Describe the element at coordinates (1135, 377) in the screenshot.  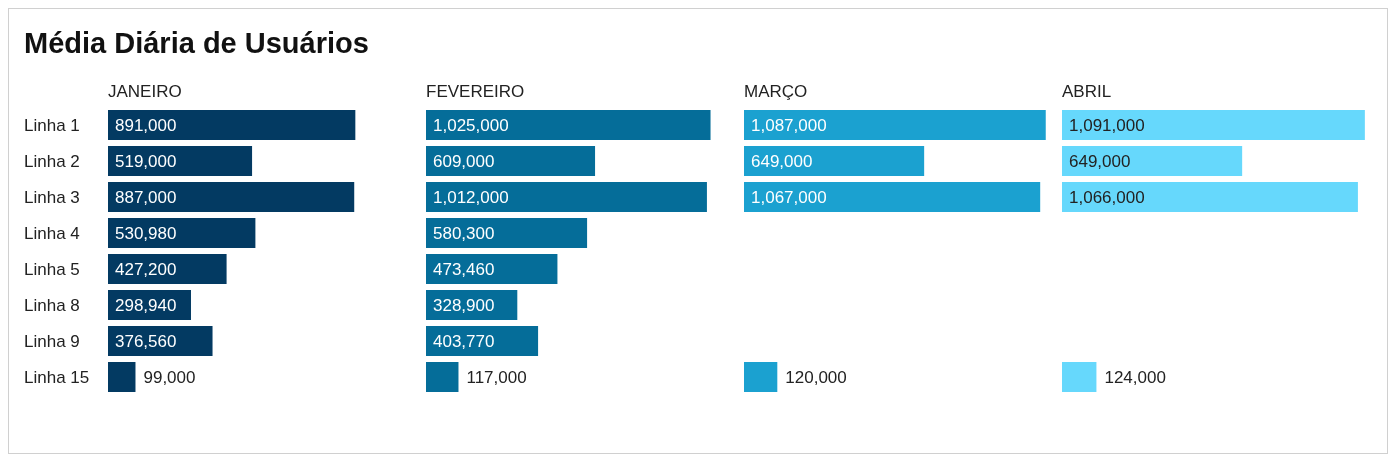
I see `data-label: 124,000` at that location.